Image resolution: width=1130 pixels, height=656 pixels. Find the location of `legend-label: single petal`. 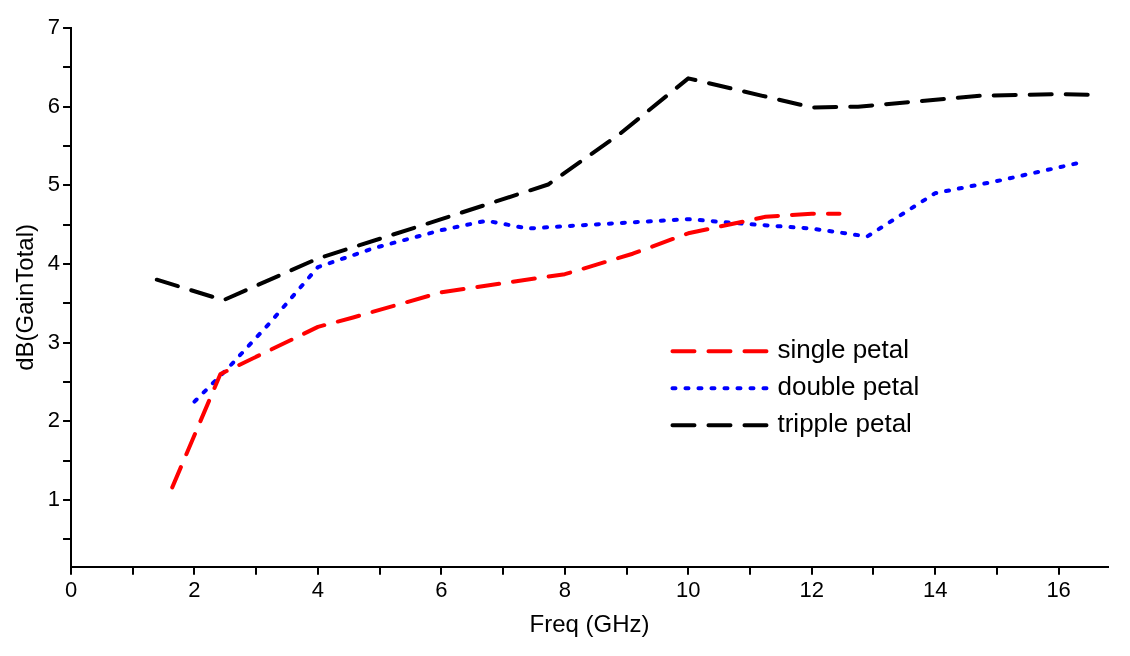

legend-label: single petal is located at coordinates (843, 349).